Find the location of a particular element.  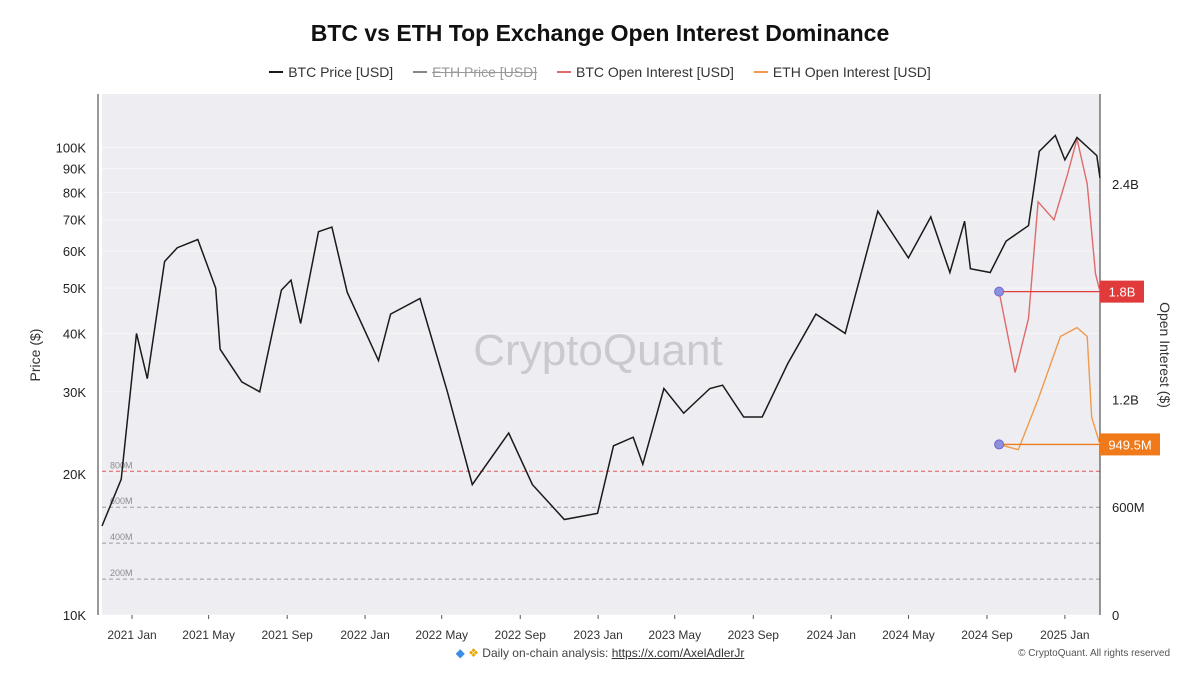

annotations: 1.8B 949.5M is located at coordinates (1077, 368).